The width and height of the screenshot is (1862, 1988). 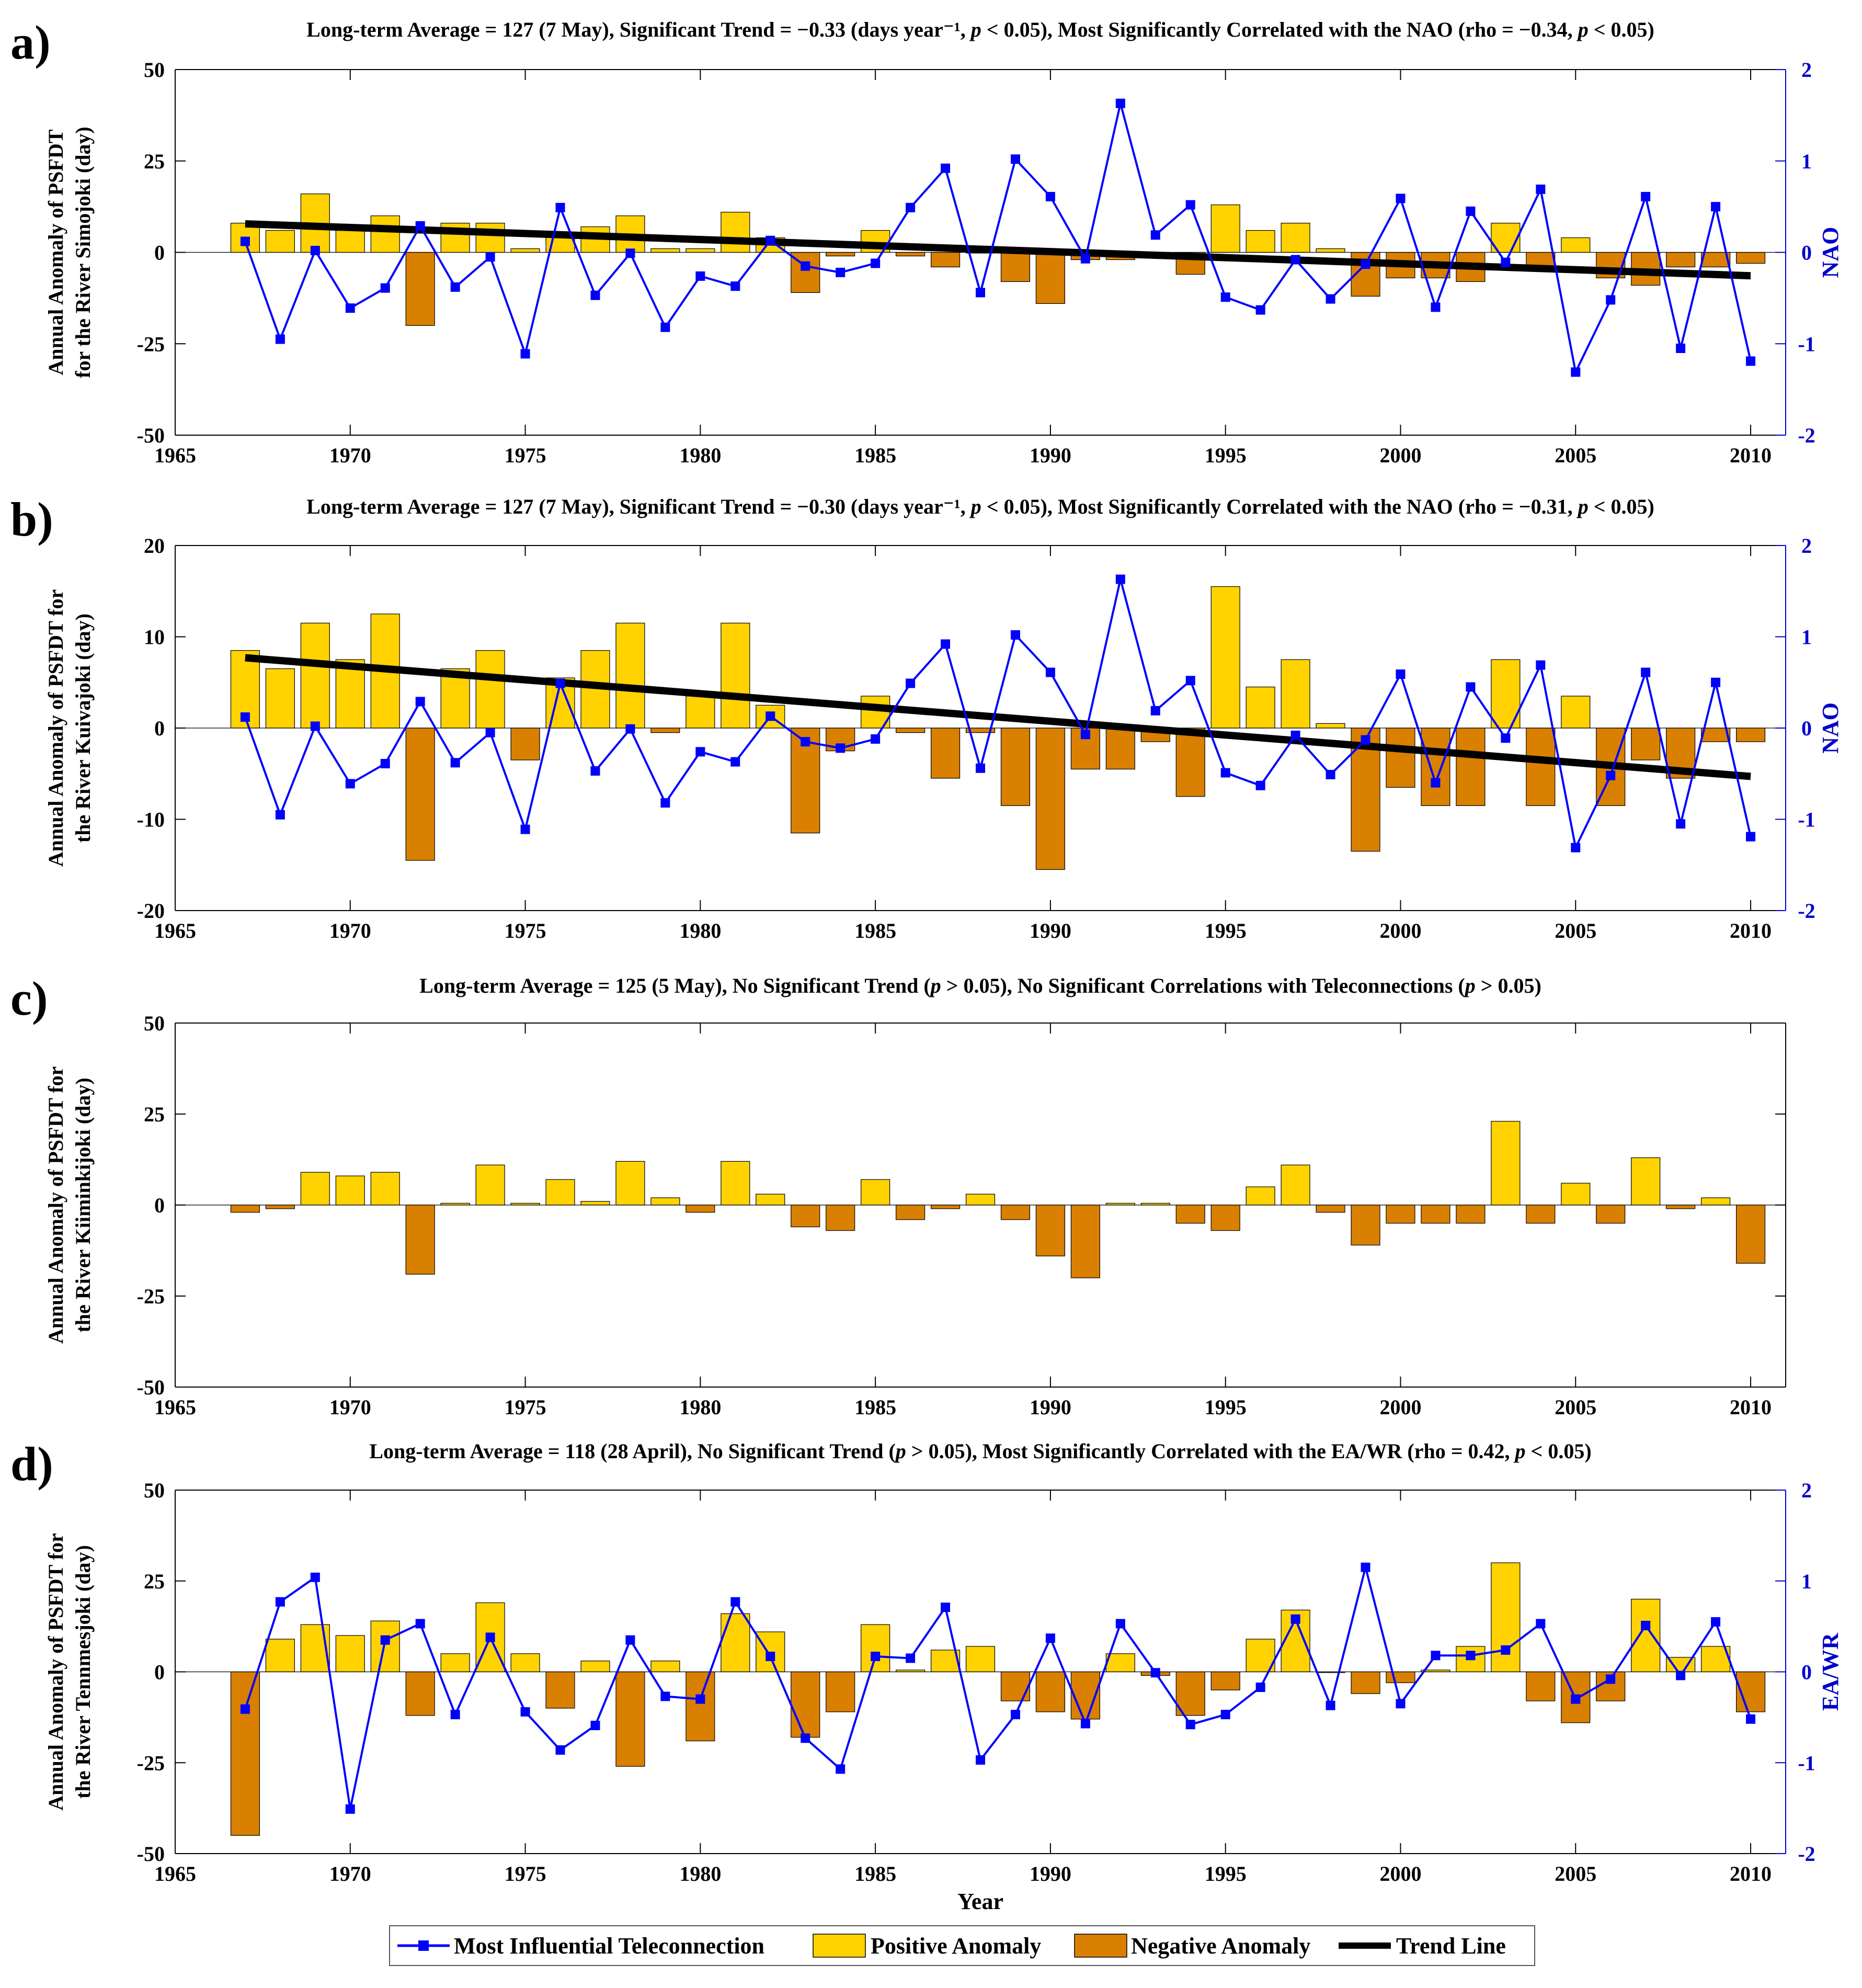 I want to click on x-tick-label: 2000, so click(x=1400, y=930).